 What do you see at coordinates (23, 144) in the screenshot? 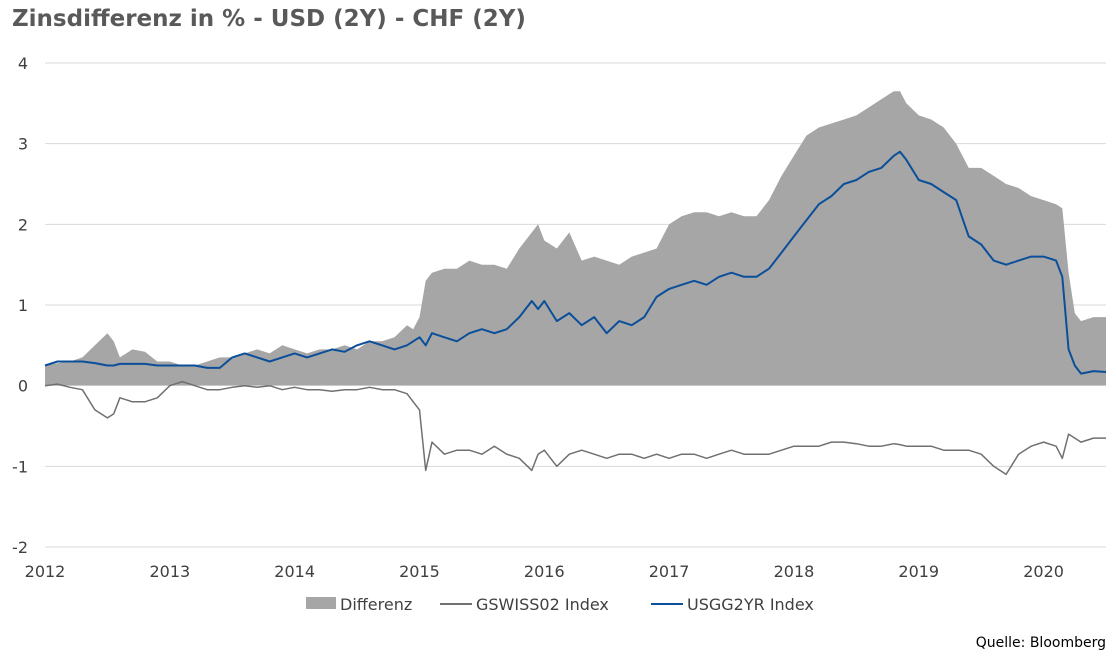
I see `y-tick-label: 3` at bounding box center [23, 144].